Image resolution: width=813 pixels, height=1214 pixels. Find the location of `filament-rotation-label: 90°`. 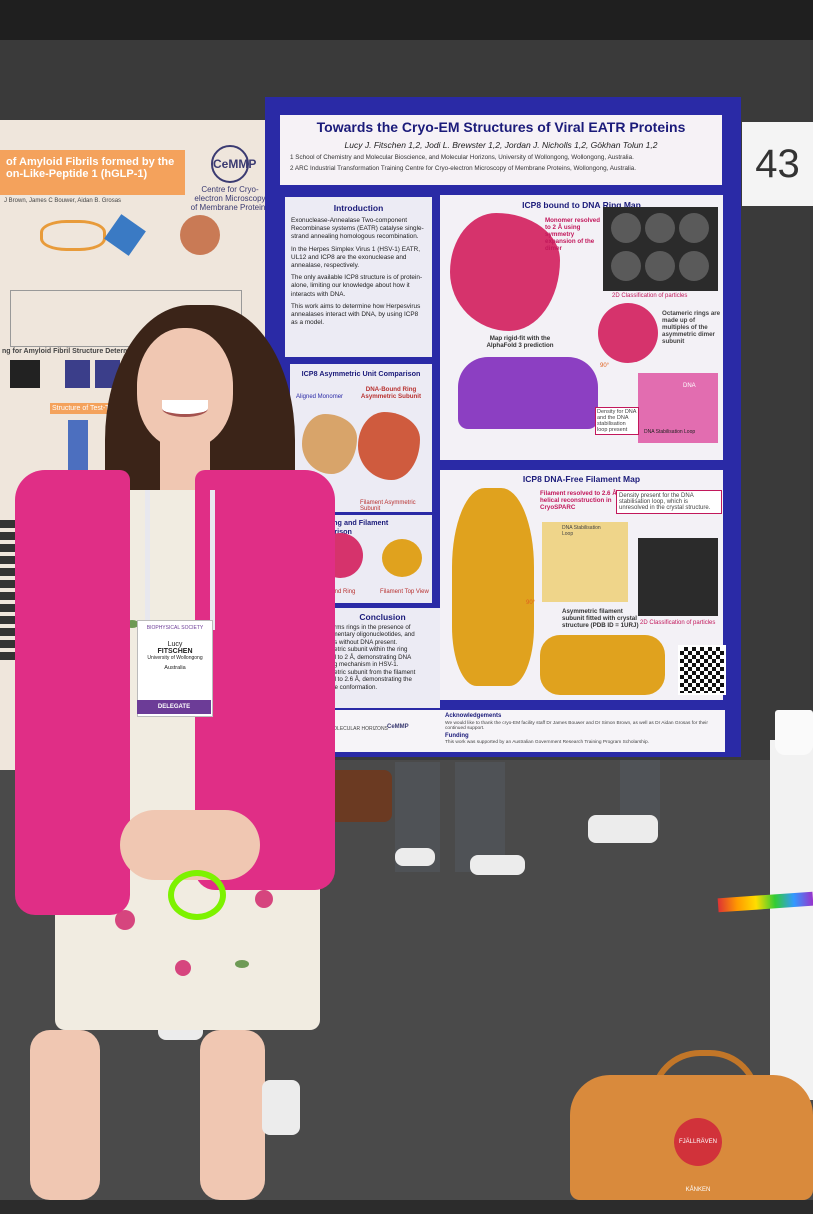

filament-rotation-label: 90° is located at coordinates (531, 603).